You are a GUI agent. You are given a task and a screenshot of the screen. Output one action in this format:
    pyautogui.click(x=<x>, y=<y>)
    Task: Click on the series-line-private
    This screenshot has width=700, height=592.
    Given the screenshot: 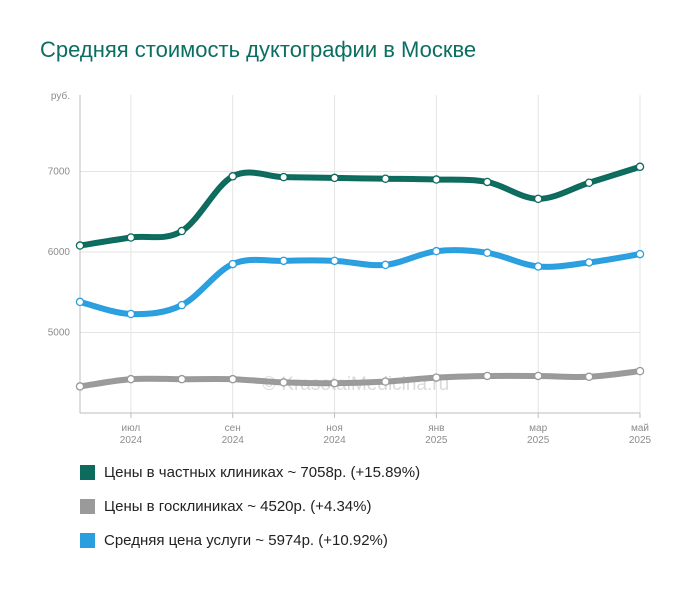 What is the action you would take?
    pyautogui.click(x=360, y=206)
    